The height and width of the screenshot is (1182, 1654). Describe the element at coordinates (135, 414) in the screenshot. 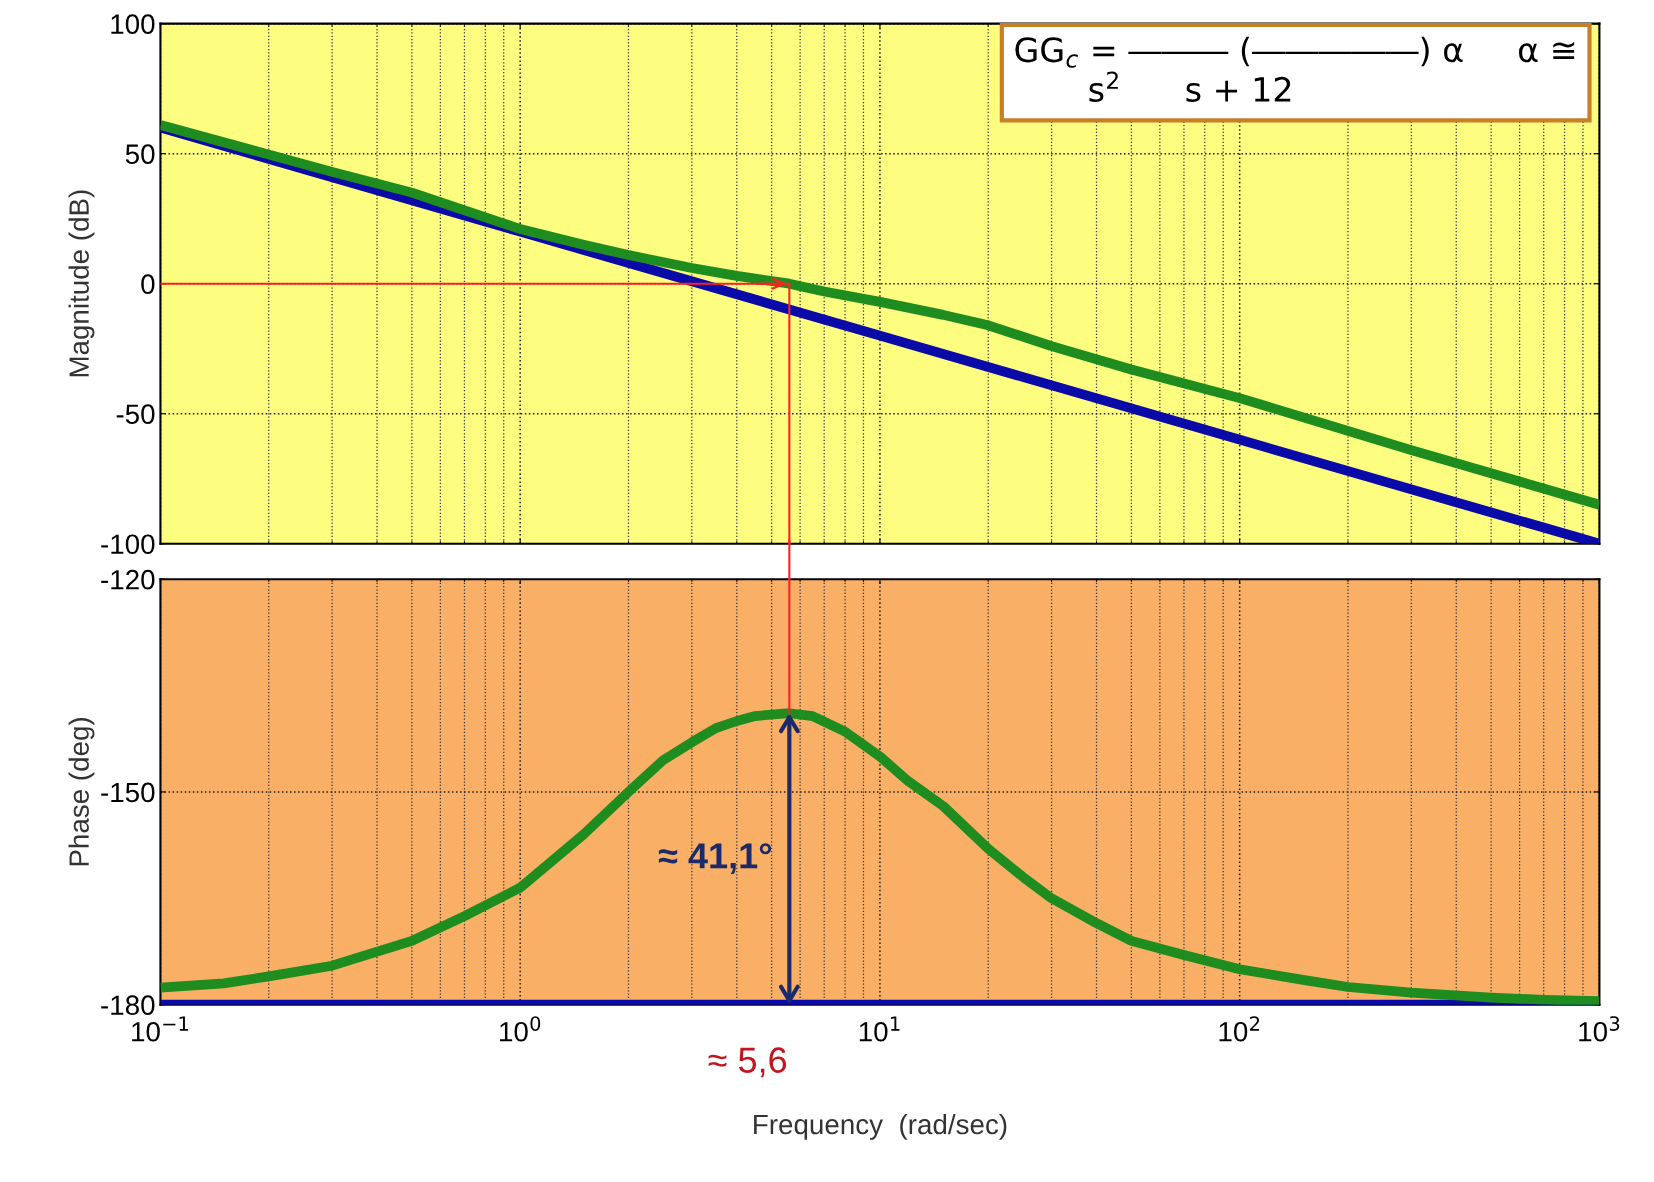

I see `y-tick-label: -50` at that location.